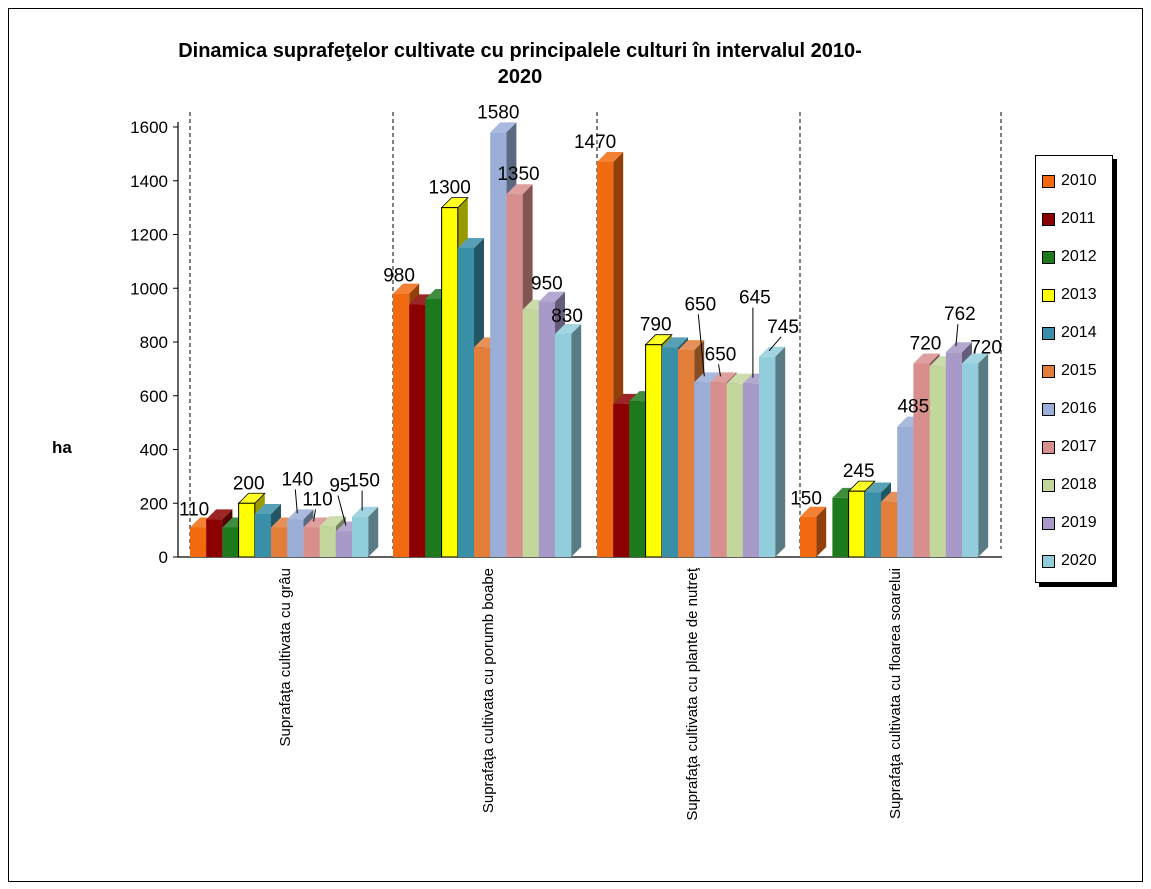  I want to click on legend-label: 2014, so click(1079, 332).